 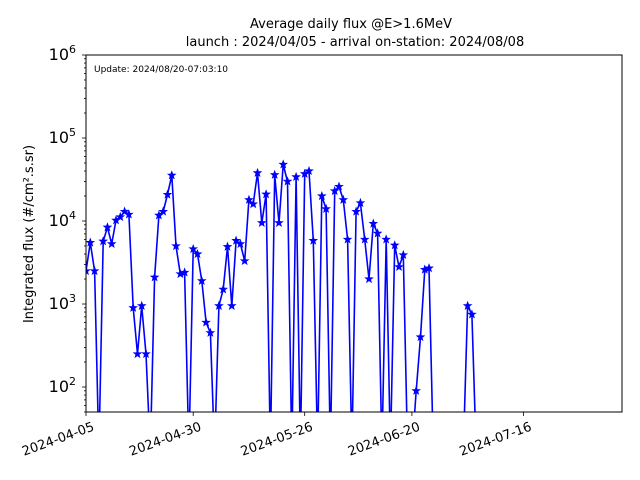 What do you see at coordinates (62, 302) in the screenshot?
I see `y-tick-label: 10³` at bounding box center [62, 302].